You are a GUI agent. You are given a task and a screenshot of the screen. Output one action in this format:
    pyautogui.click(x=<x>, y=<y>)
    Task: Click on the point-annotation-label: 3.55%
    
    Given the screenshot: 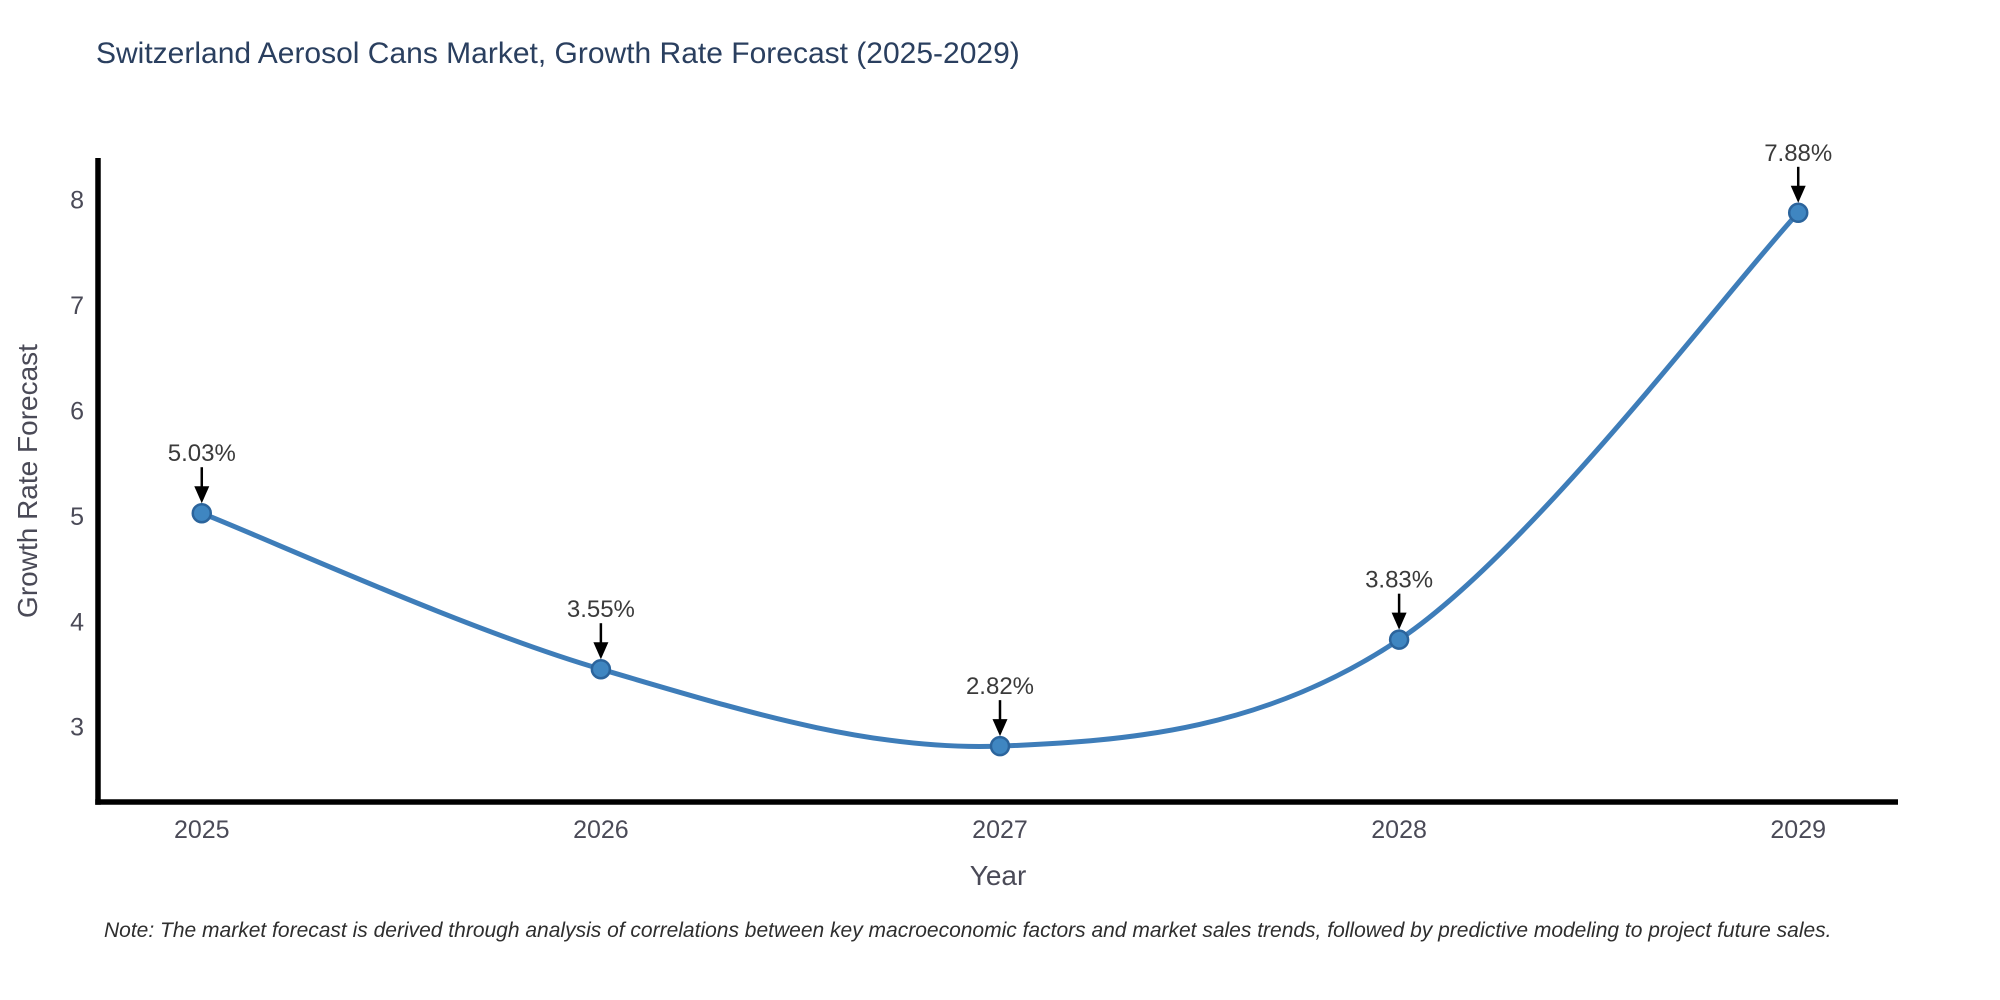 What is the action you would take?
    pyautogui.click(x=601, y=609)
    